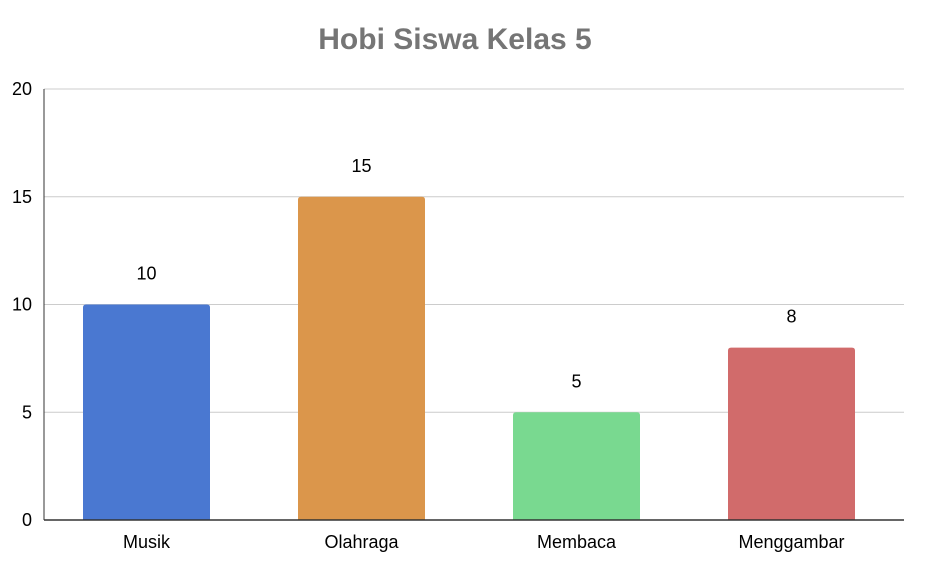  Describe the element at coordinates (791, 317) in the screenshot. I see `data-label-menggambar: 8` at that location.